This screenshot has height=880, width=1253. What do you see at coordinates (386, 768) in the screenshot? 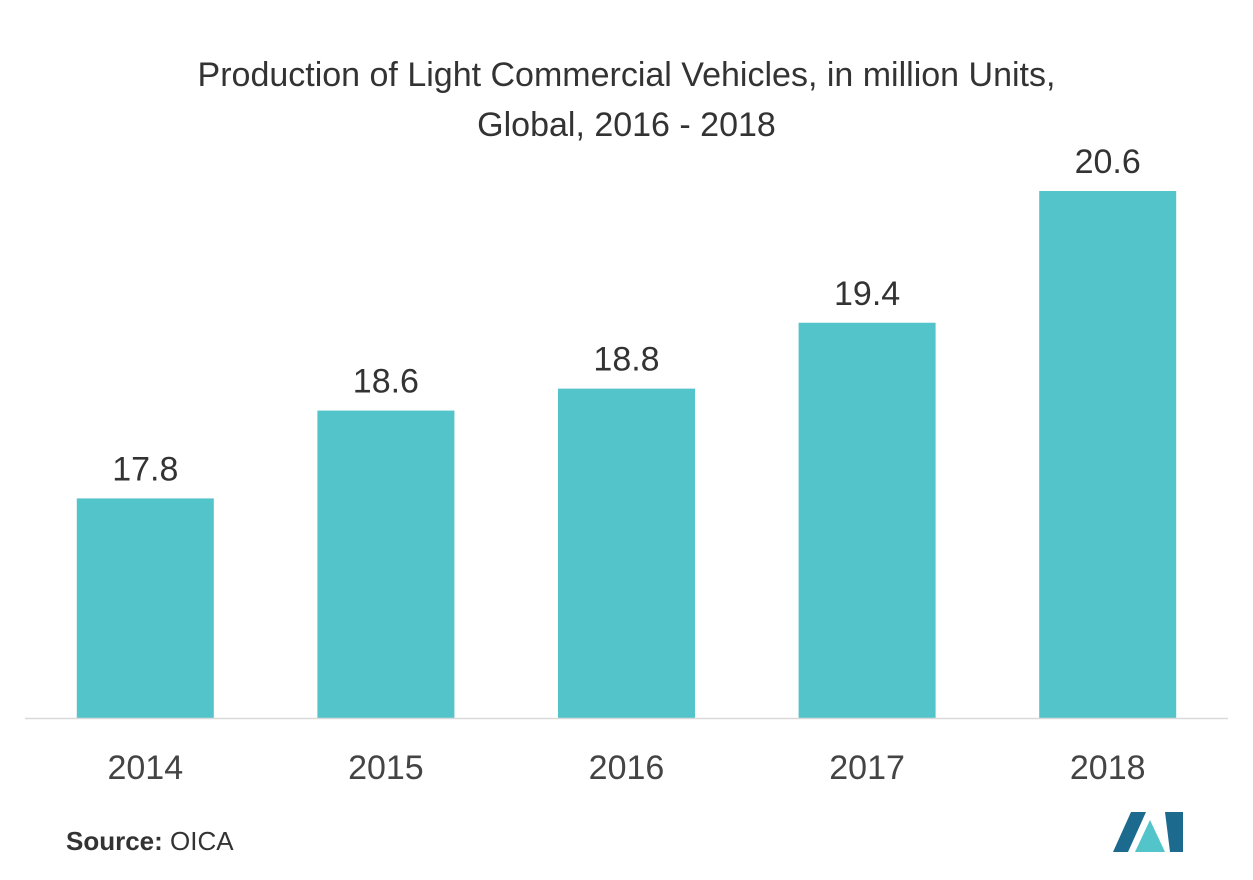
I see `x-tick-label-2015: 2015` at bounding box center [386, 768].